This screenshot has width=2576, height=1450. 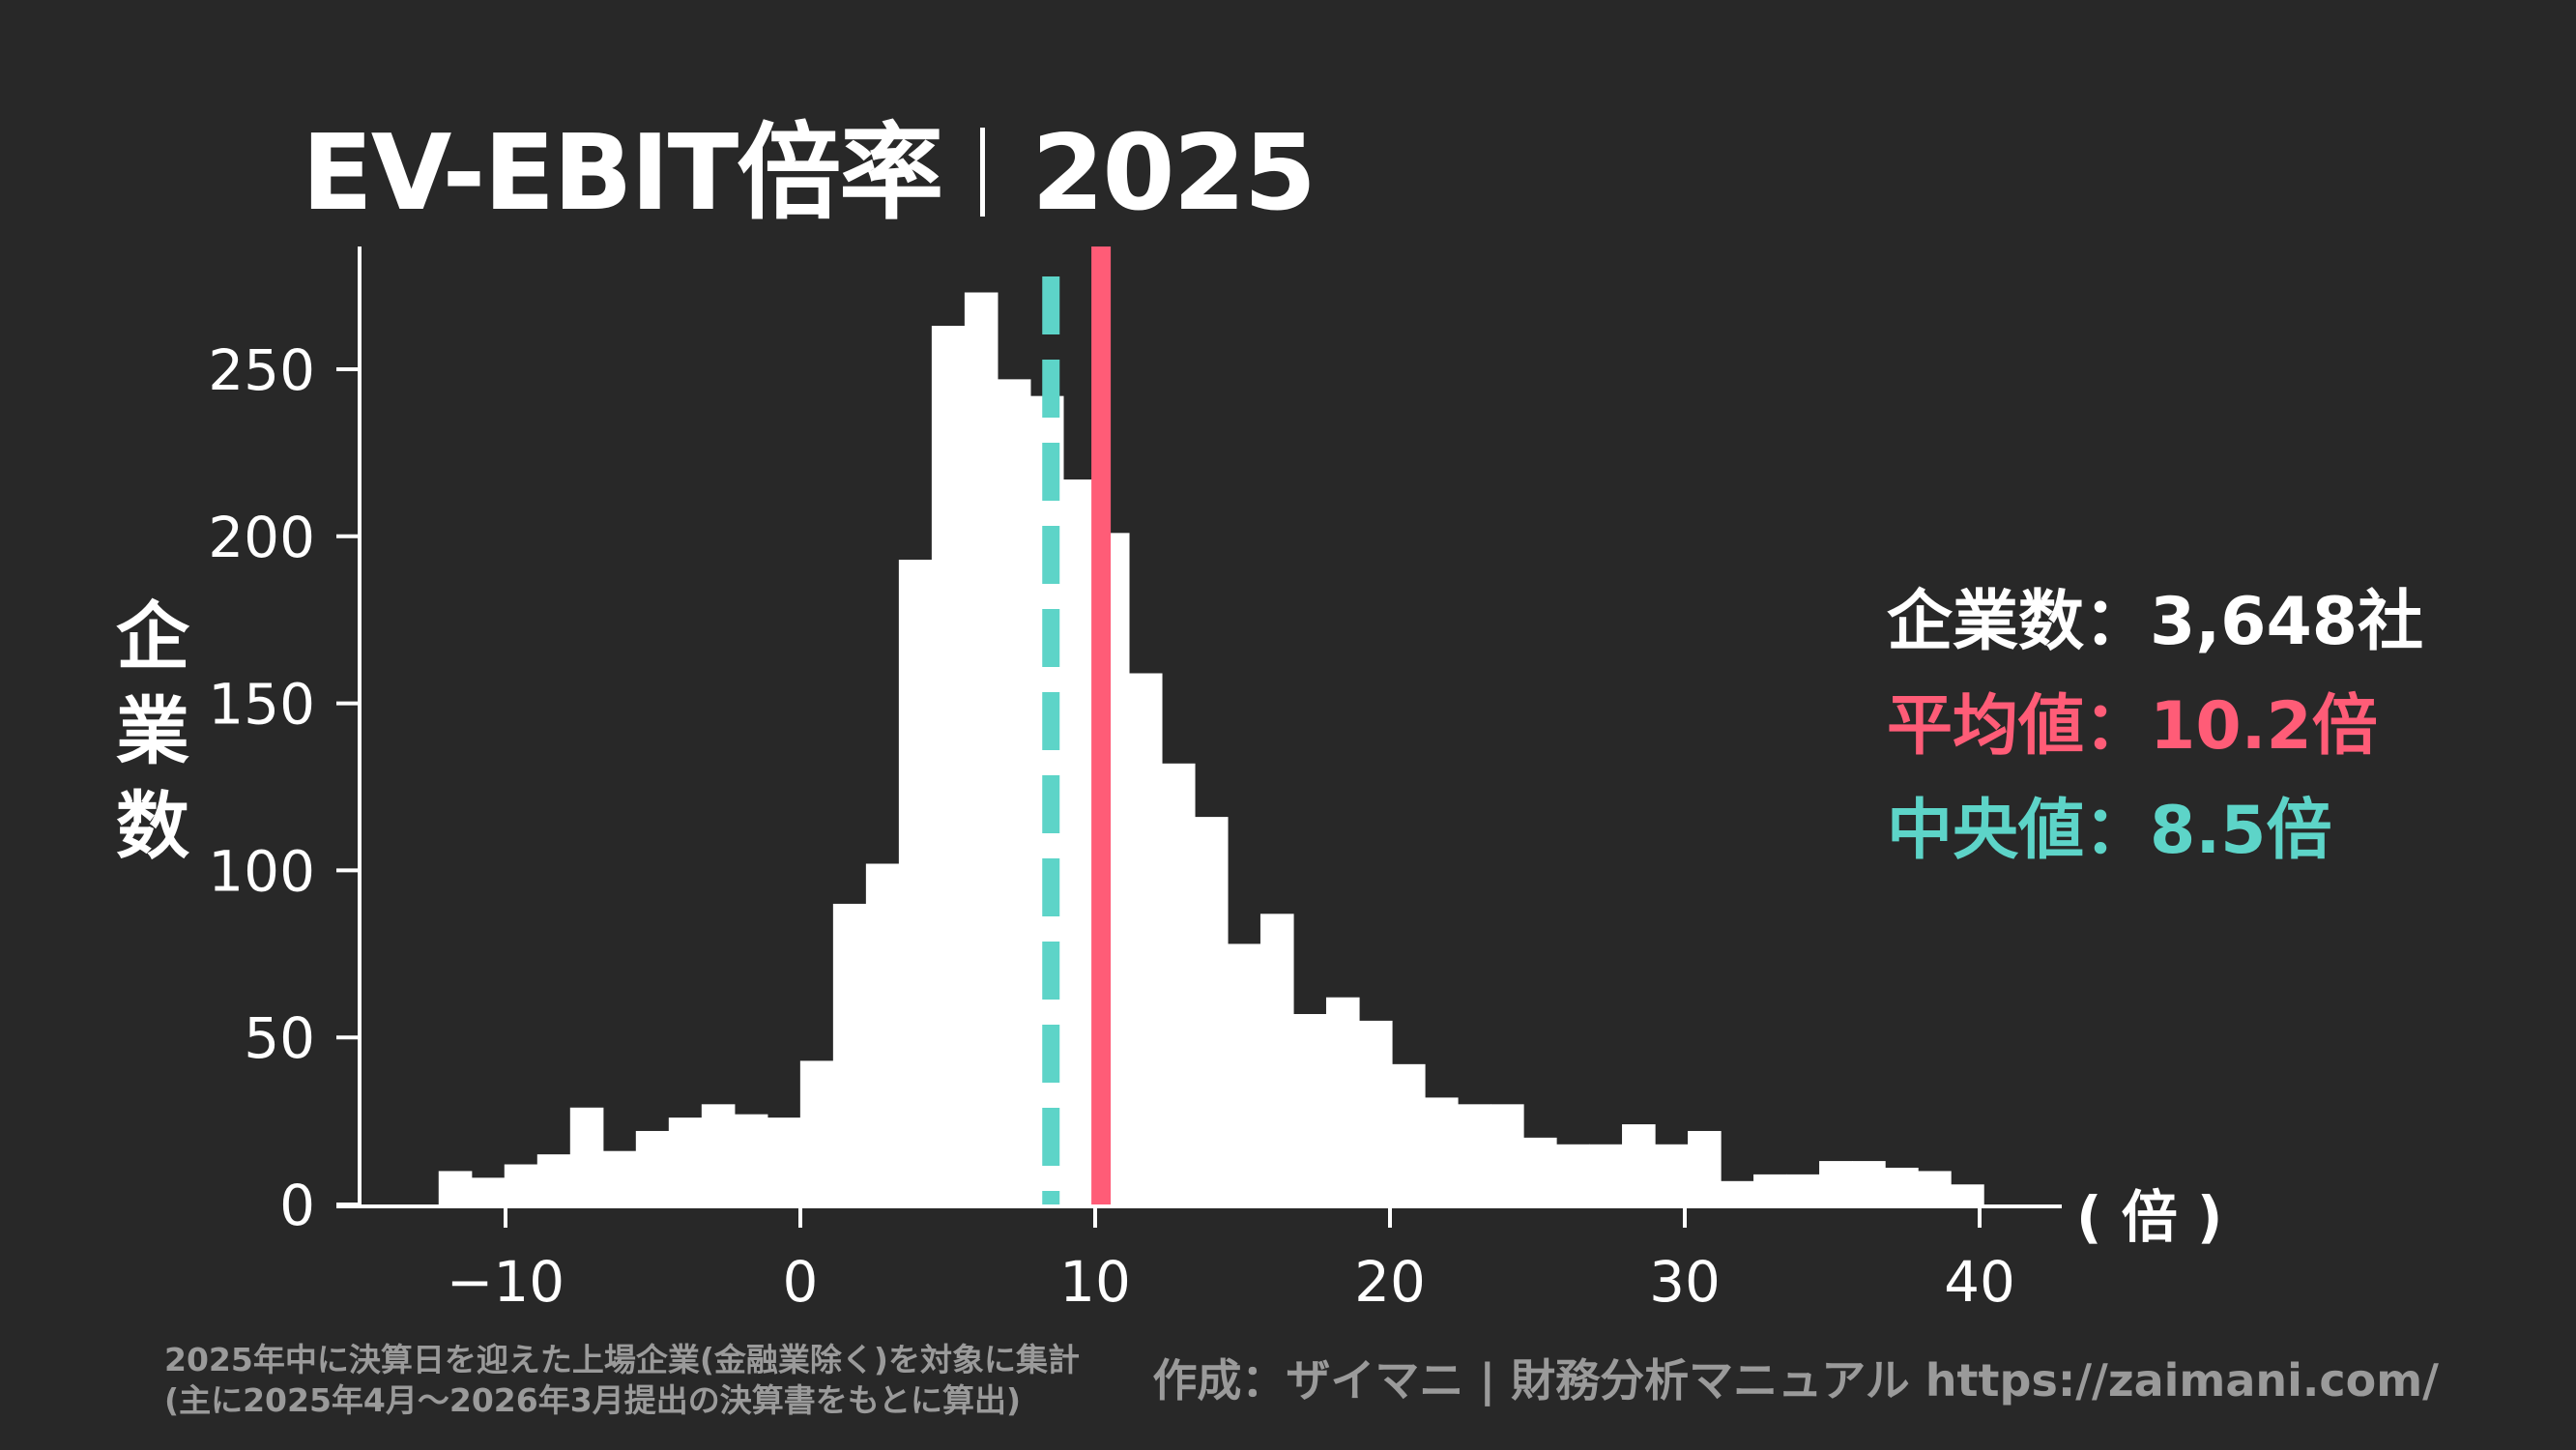 I want to click on footer-note-line2: (主に2025年4月〜2026年3月提出の決算書をもとに算出), so click(x=593, y=1400).